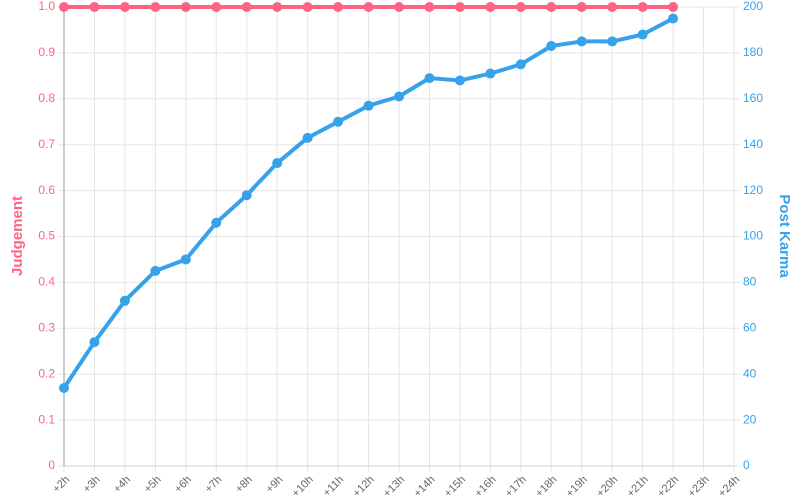  Describe the element at coordinates (46, 98) in the screenshot. I see `y-tick-label: 0.8` at that location.